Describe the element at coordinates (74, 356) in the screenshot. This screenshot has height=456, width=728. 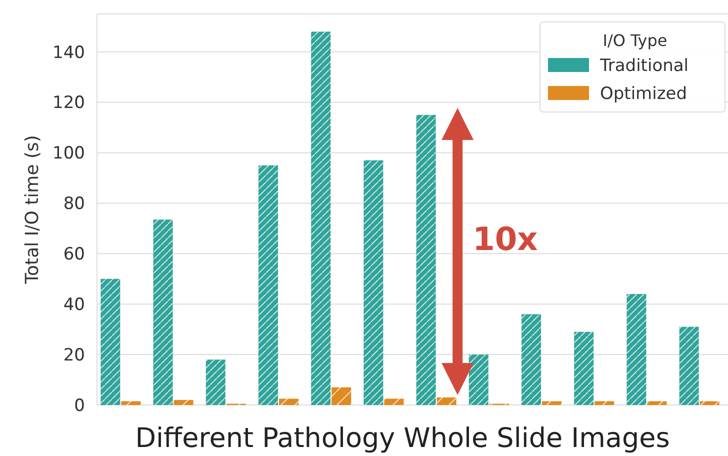
I see `y-tick-label: 20` at that location.